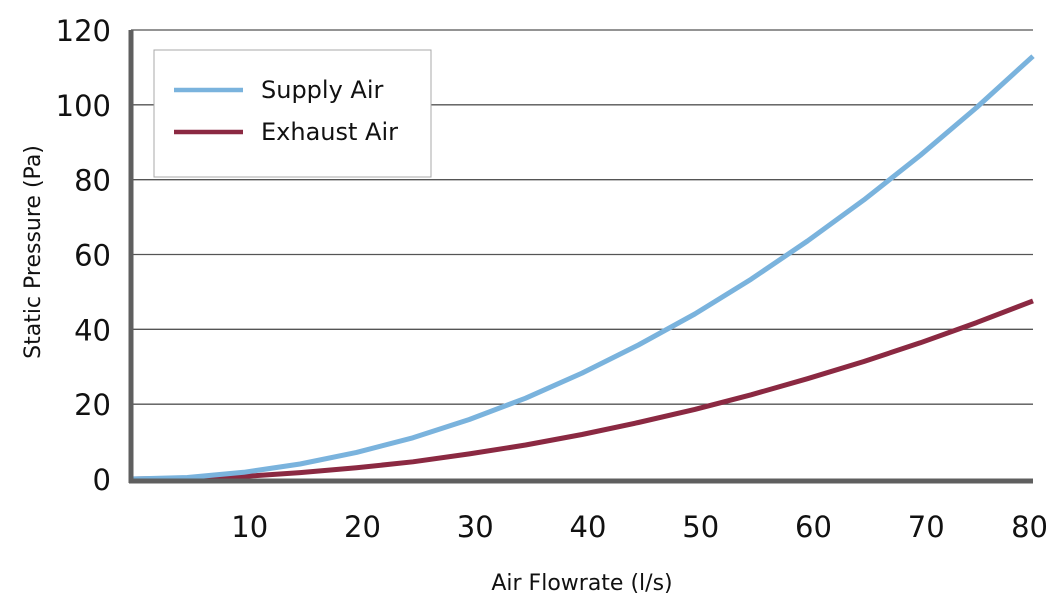 The width and height of the screenshot is (1063, 613). Describe the element at coordinates (475, 527) in the screenshot. I see `x-tick-label: 30` at that location.